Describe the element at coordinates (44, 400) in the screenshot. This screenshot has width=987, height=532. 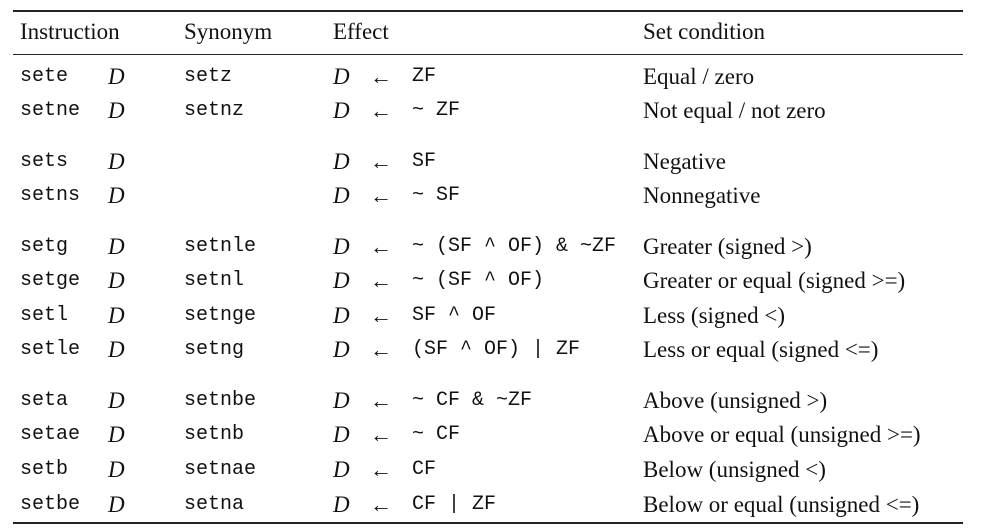
I see `instruction-cell: seta` at that location.